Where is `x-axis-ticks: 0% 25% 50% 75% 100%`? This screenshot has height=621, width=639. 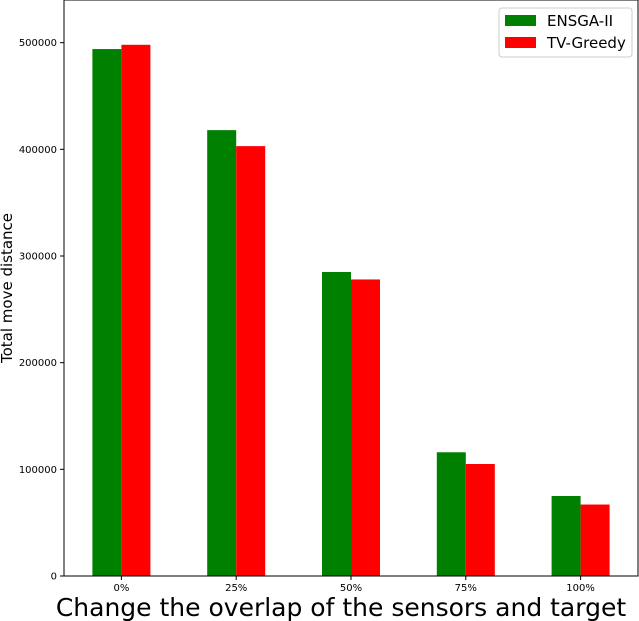 x-axis-ticks: 0% 25% 50% 75% 100% is located at coordinates (354, 585).